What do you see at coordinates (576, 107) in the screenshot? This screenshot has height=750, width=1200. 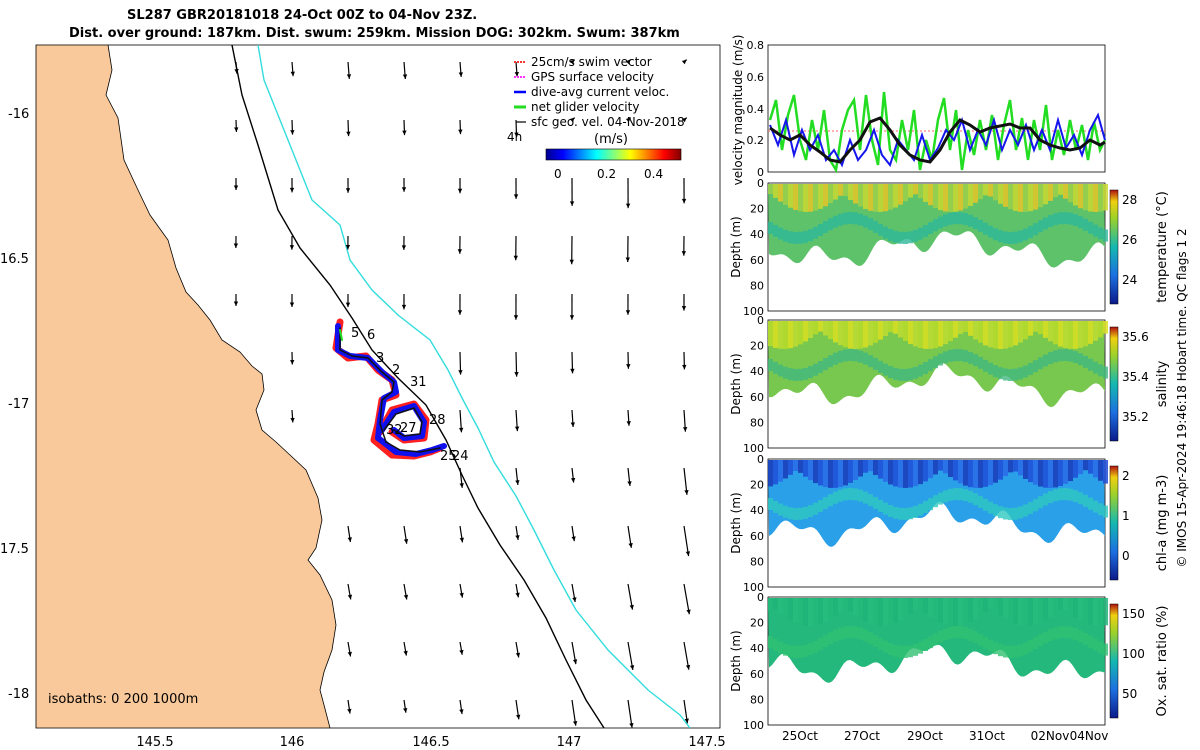 I see `legend-entry: net glider velocity` at bounding box center [576, 107].